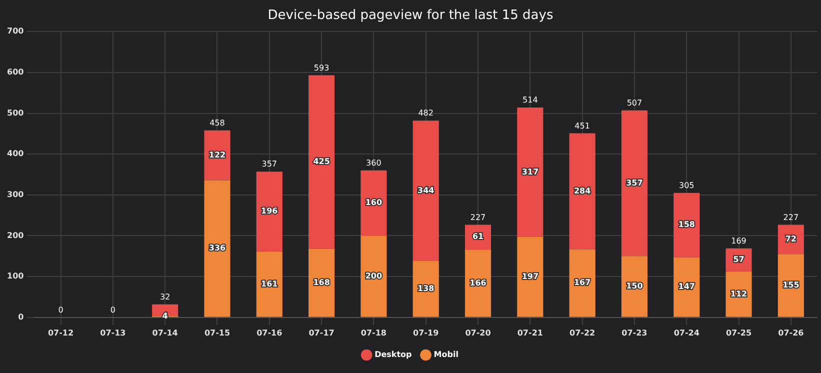 The width and height of the screenshot is (821, 373). Describe the element at coordinates (165, 333) in the screenshot. I see `x-tick-label: 07-14` at that location.